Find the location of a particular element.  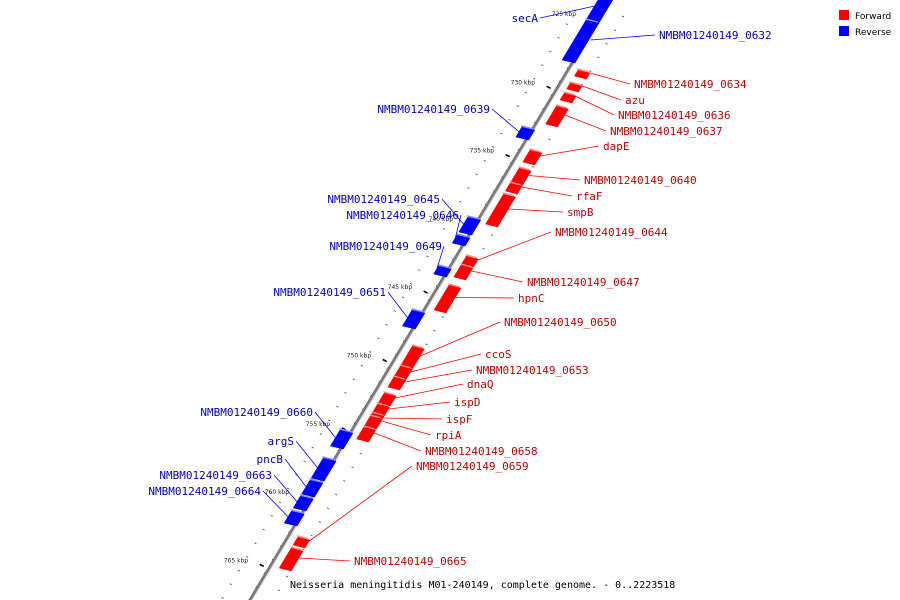

tick-label: 735 kbp is located at coordinates (482, 151).